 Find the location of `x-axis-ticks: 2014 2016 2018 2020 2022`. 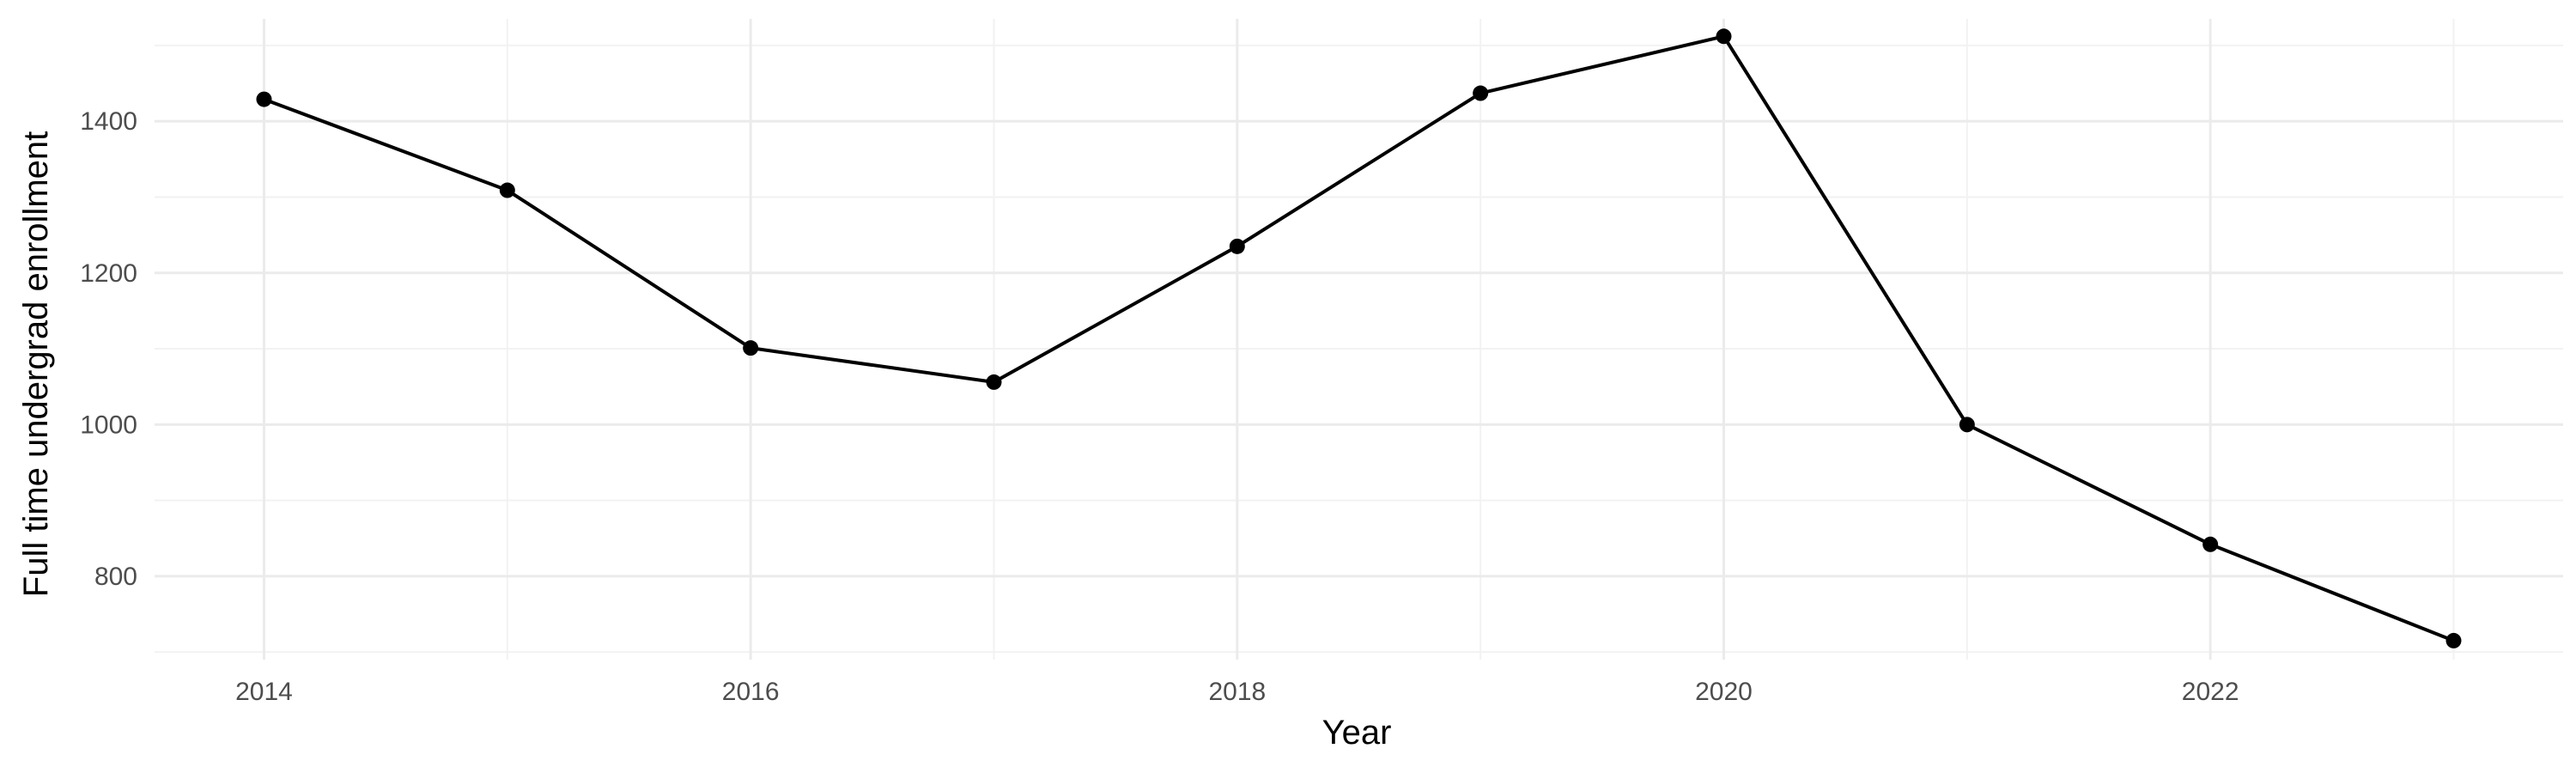

x-axis-ticks: 2014 2016 2018 2020 2022 is located at coordinates (1237, 692).